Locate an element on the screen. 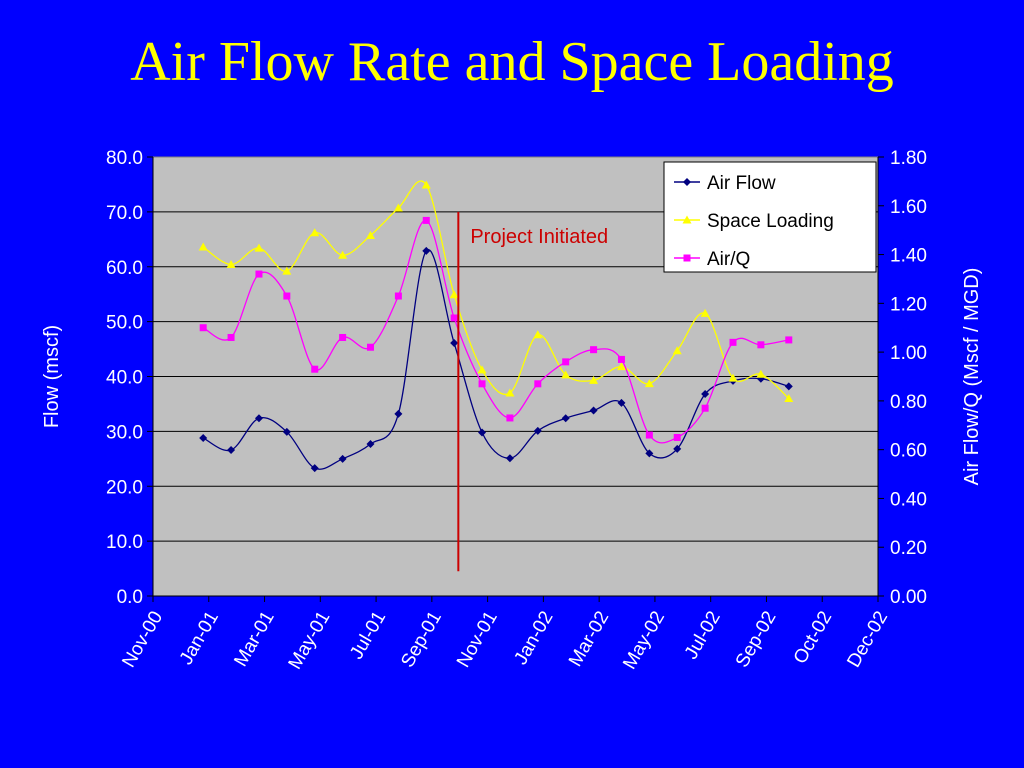 The width and height of the screenshot is (1024, 768). y-tick-label-right: 1.60 is located at coordinates (908, 207).